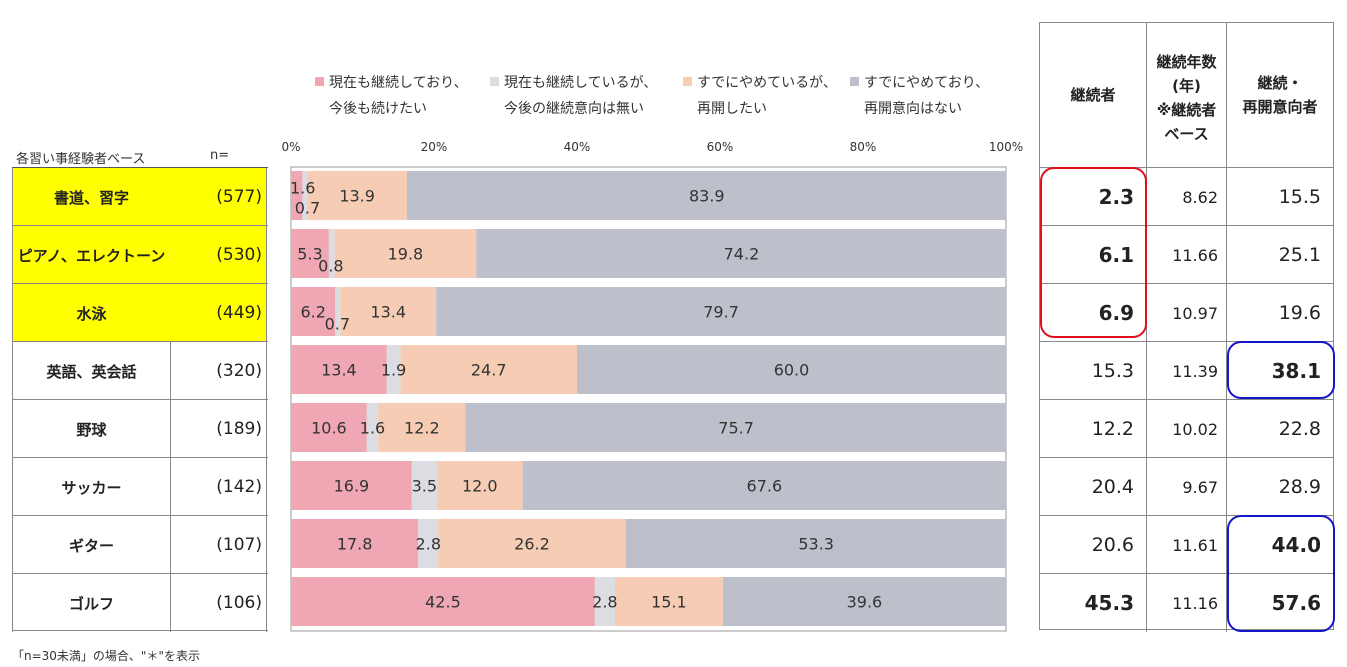  What do you see at coordinates (1280, 95) in the screenshot?
I see `header-reopen: 継続・ 再開意向者` at bounding box center [1280, 95].